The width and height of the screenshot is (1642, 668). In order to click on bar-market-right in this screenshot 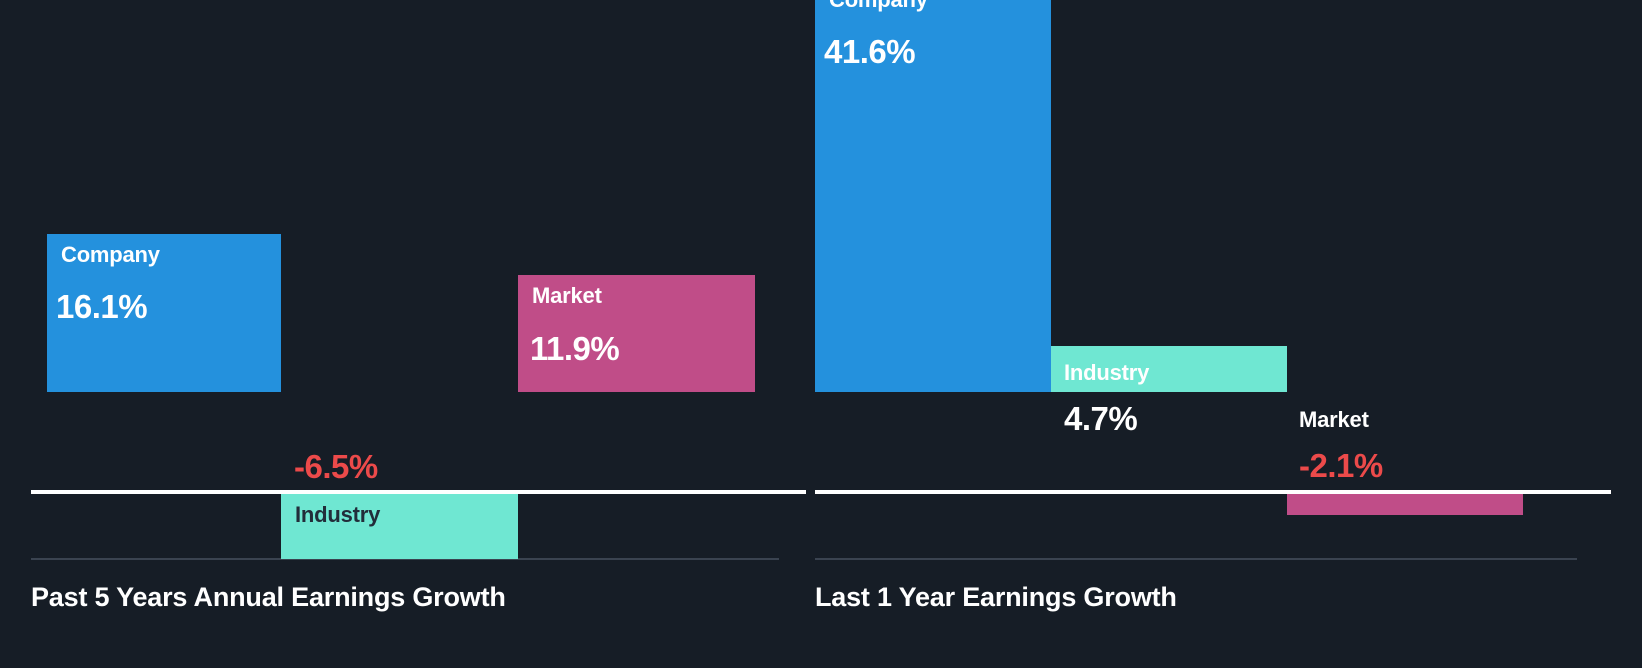, I will do `click(1405, 504)`.